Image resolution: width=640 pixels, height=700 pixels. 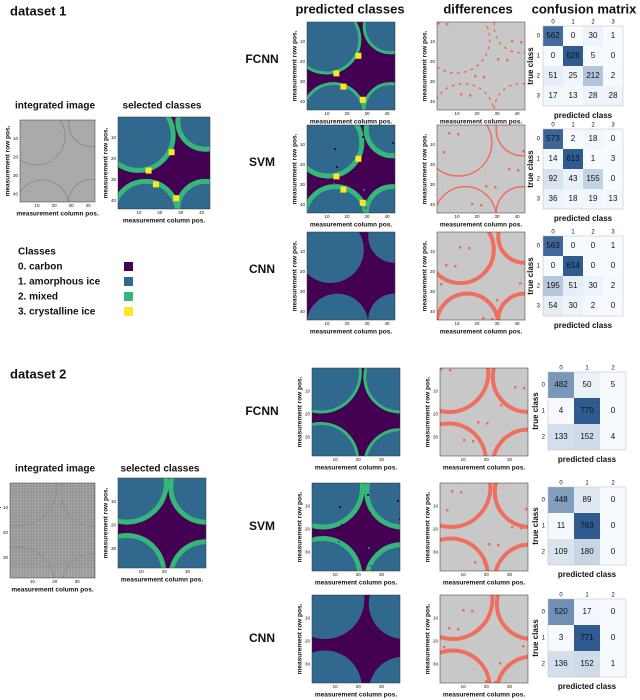 I want to click on dataset-title: dataset 2, so click(x=38, y=373).